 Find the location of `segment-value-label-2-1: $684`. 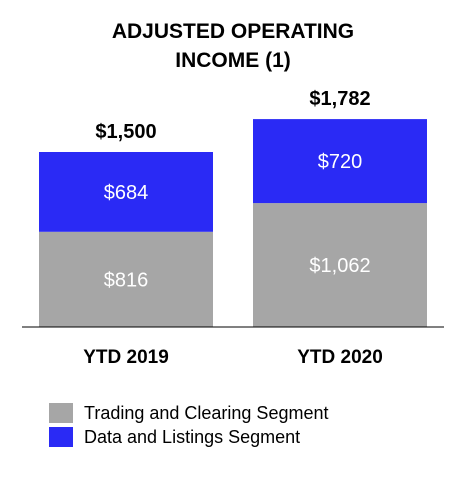

segment-value-label-2-1: $684 is located at coordinates (126, 193).